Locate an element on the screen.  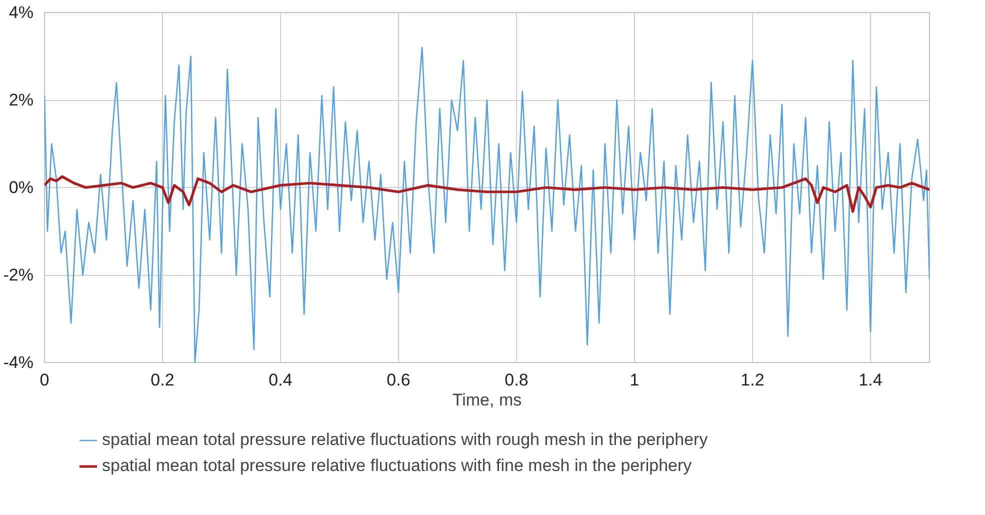
x-tick-label: 1 is located at coordinates (635, 380).